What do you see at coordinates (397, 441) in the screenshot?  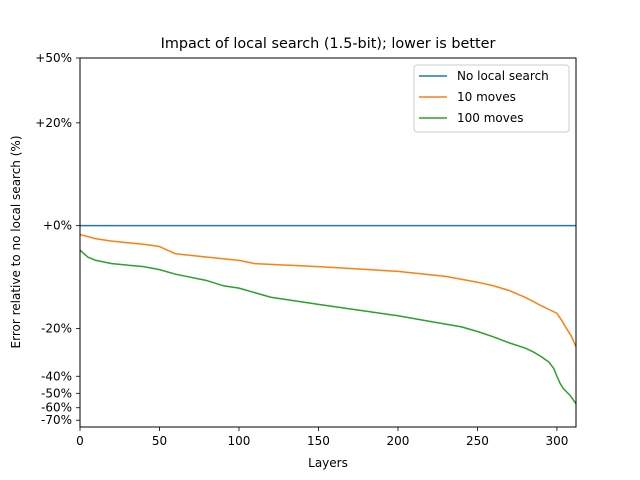 I see `x-tick-label: 200` at bounding box center [397, 441].